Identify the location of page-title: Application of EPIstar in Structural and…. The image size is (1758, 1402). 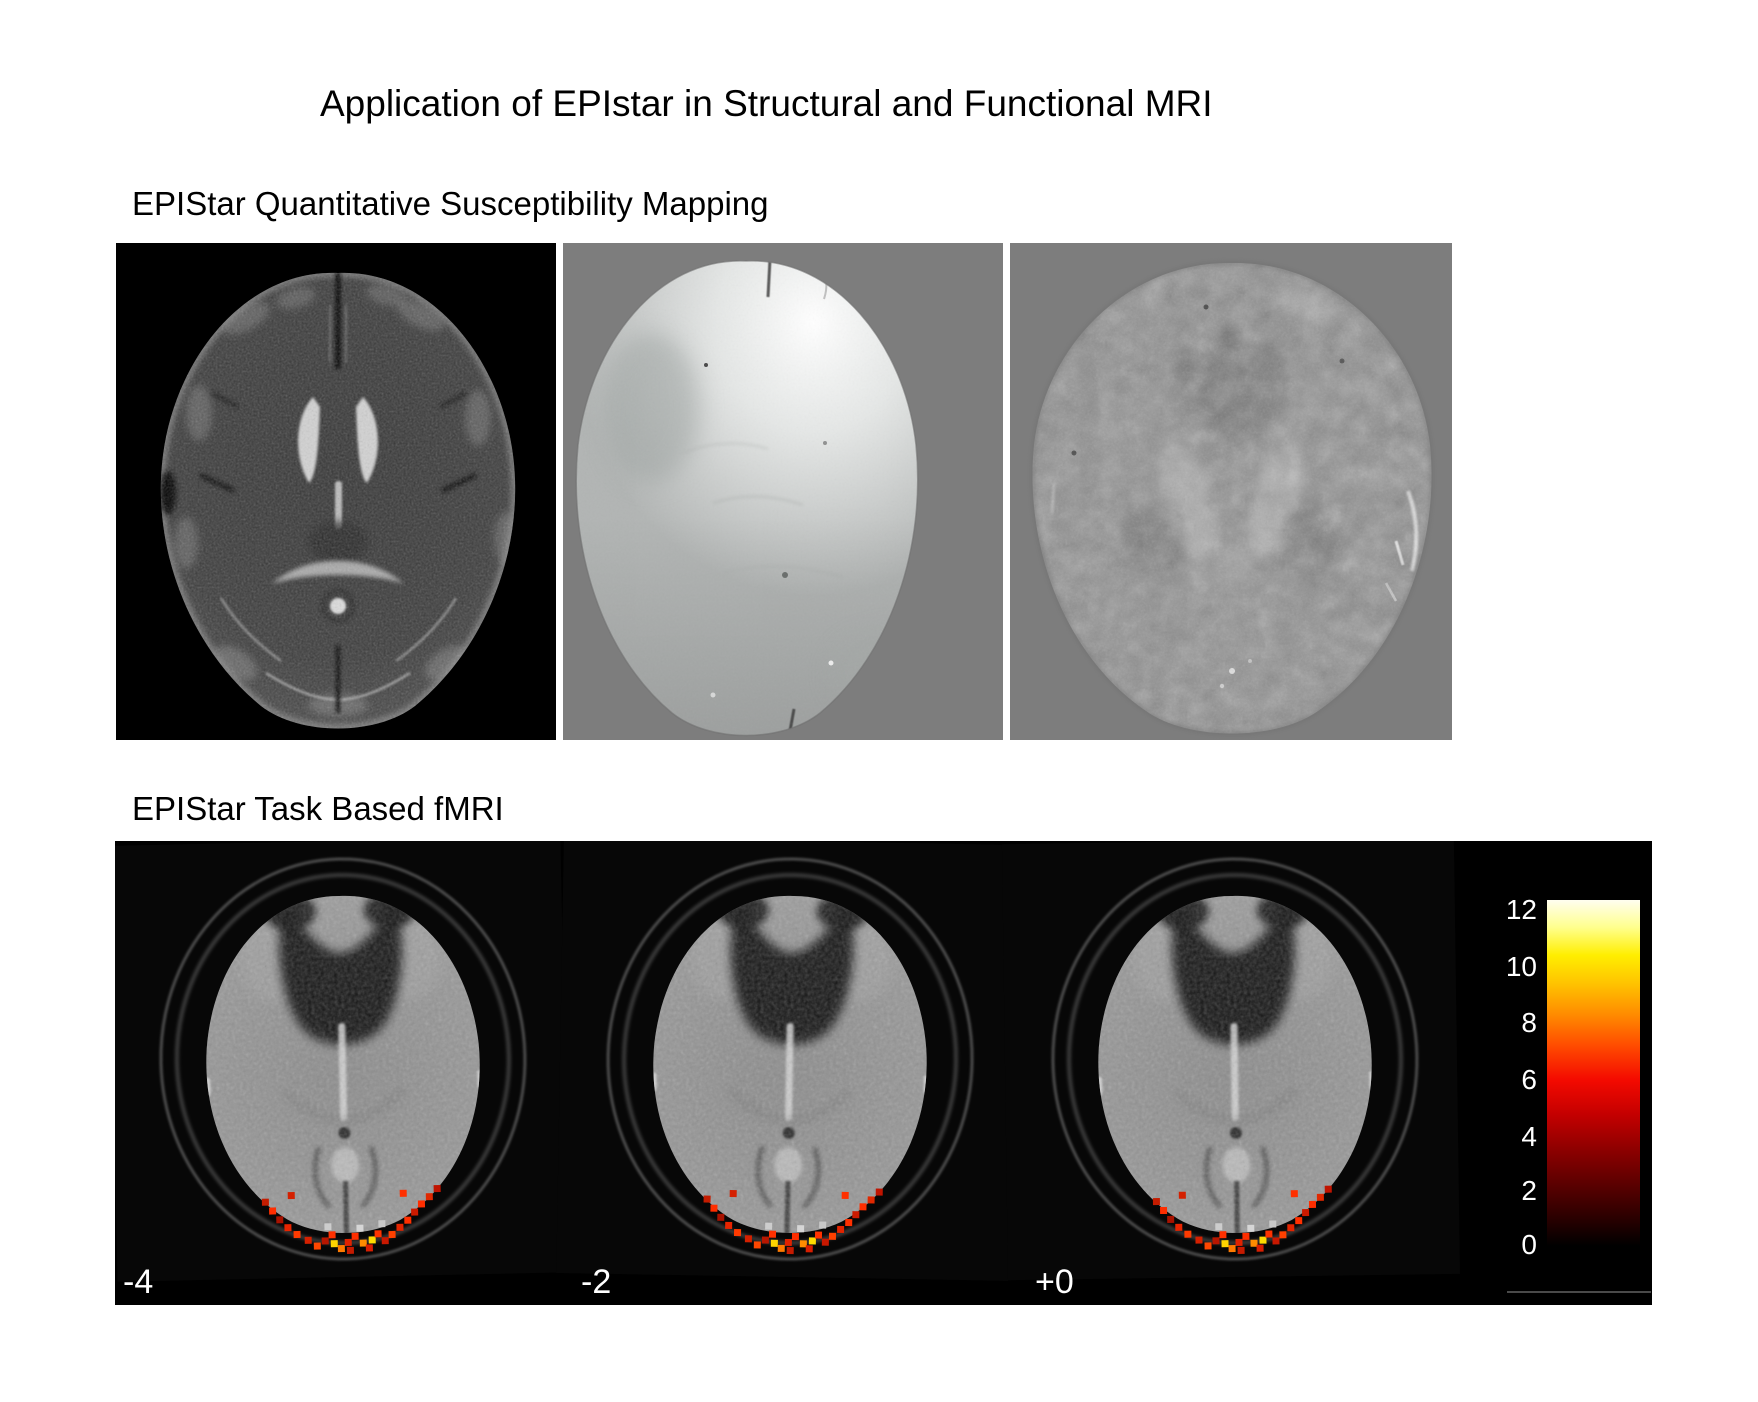
(766, 103).